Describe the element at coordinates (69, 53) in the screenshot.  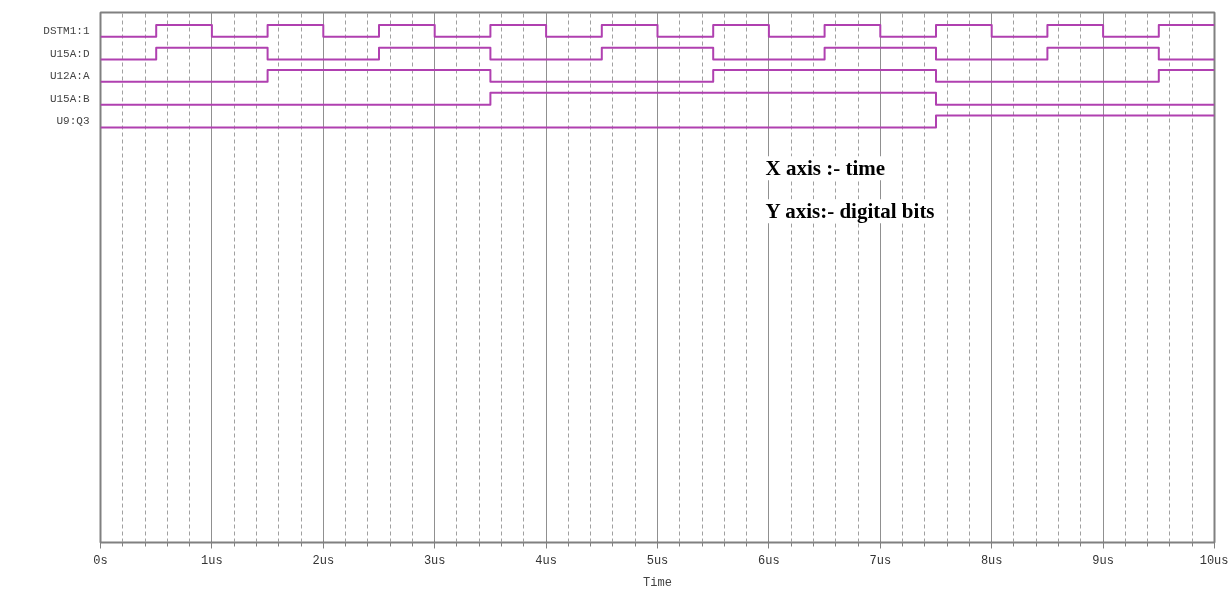
I see `series-label: U15A:D` at that location.